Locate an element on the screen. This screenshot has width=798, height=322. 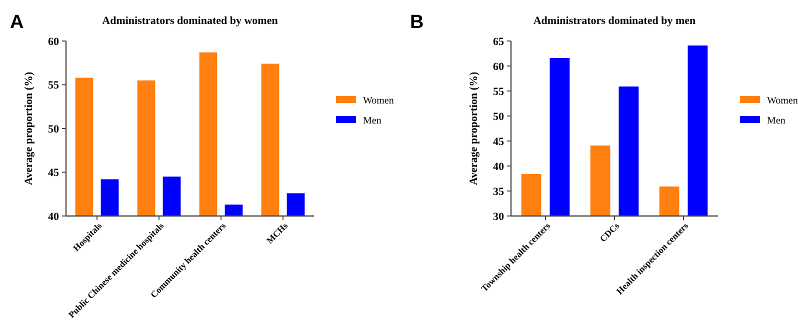
text: A is located at coordinates (17, 22).